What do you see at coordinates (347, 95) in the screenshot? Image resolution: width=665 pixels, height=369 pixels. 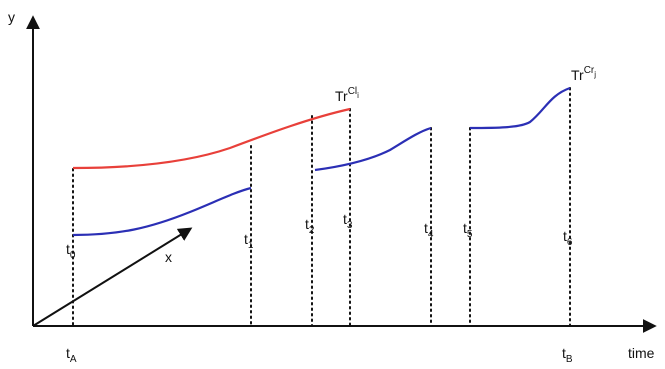 I see `label-tr-cl: TrCli` at bounding box center [347, 95].